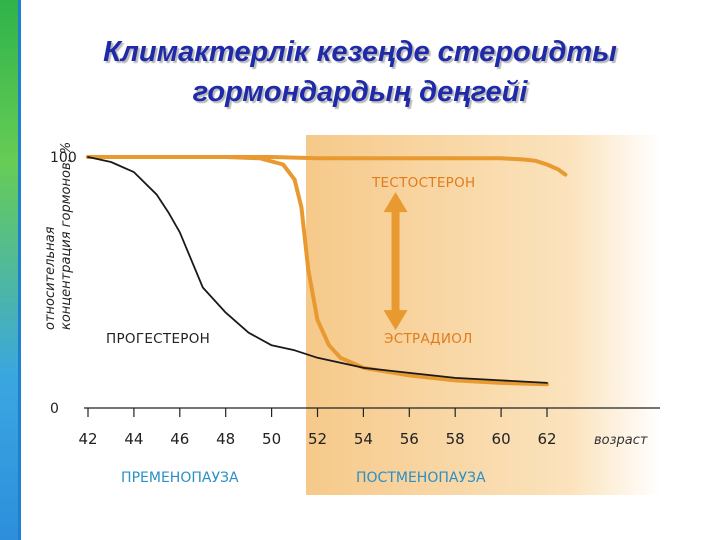 The height and width of the screenshot is (540, 720). What do you see at coordinates (501, 439) in the screenshot?
I see `x-tick-label-60: 60` at bounding box center [501, 439].